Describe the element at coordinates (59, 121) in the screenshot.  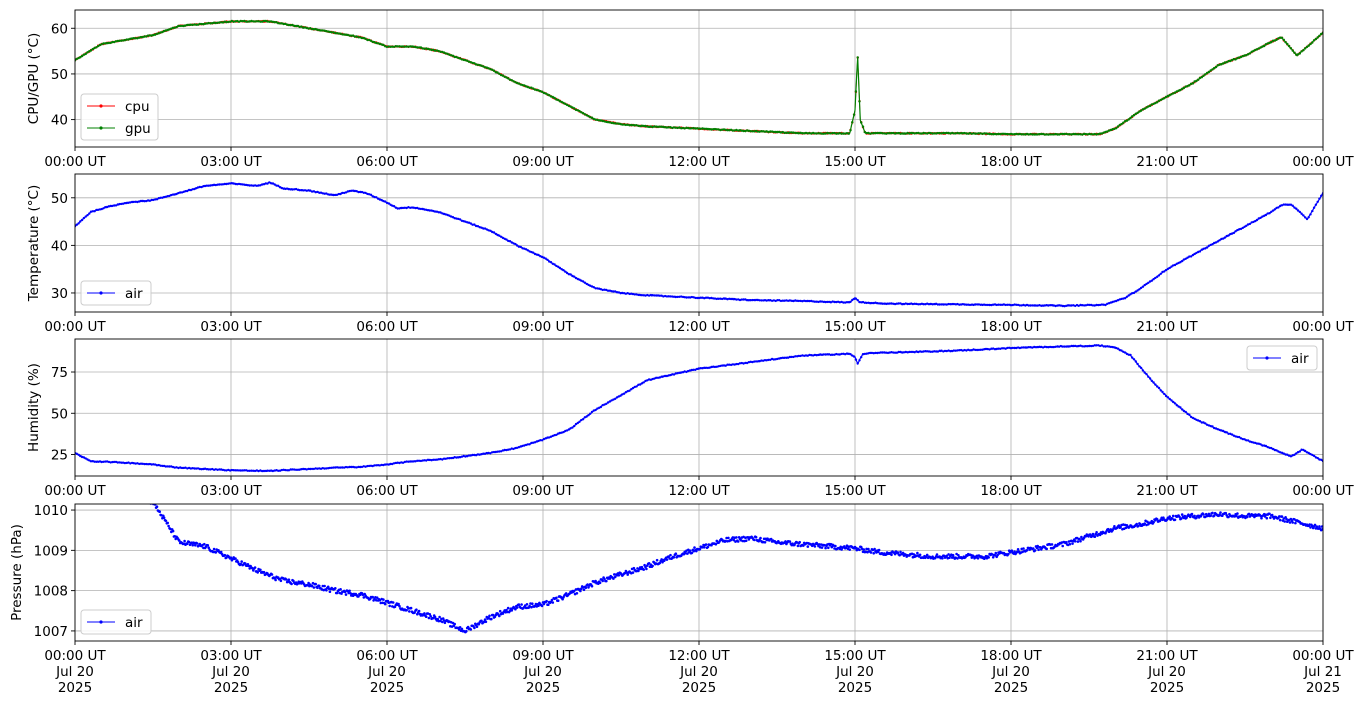
I see `y-tick-label: 40` at that location.